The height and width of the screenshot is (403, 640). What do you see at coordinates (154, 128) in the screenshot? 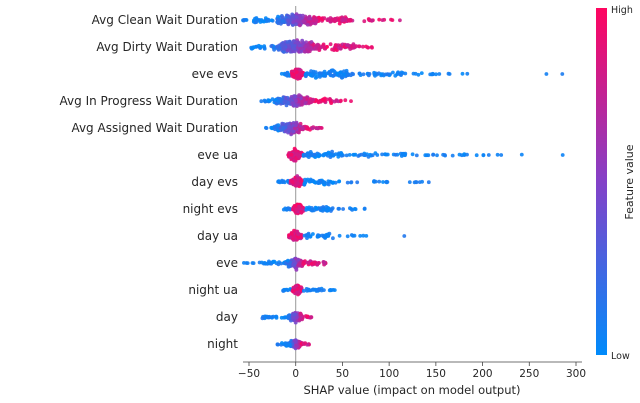
I see `feature-label: Avg Assigned Wait Duration` at bounding box center [154, 128].